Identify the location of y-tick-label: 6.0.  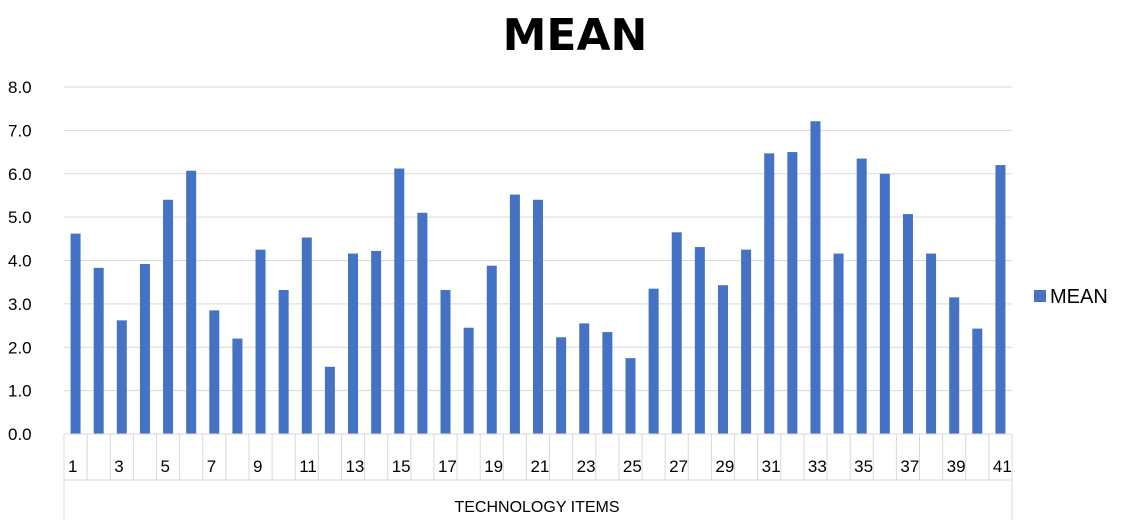
(20, 174).